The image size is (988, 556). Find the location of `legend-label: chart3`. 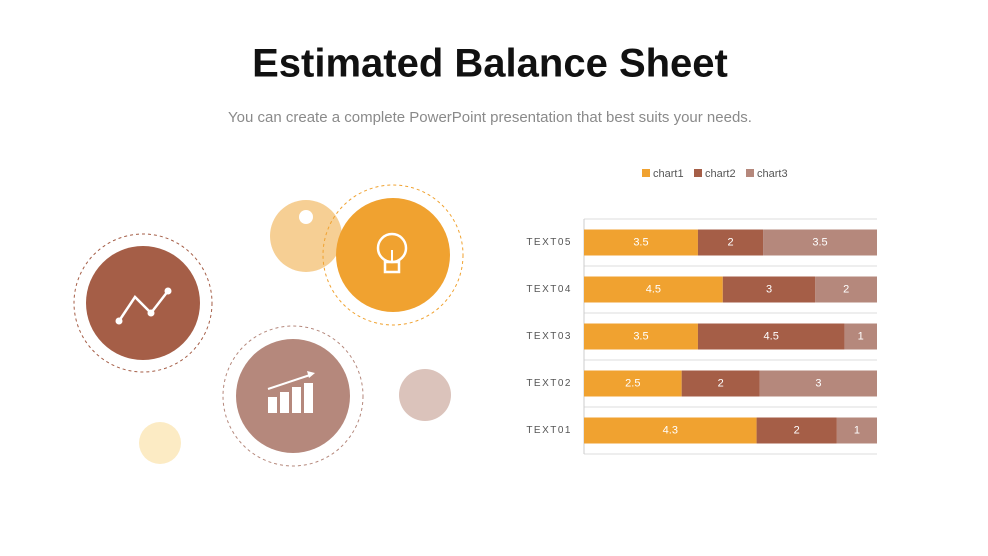

legend-label: chart3 is located at coordinates (772, 174).